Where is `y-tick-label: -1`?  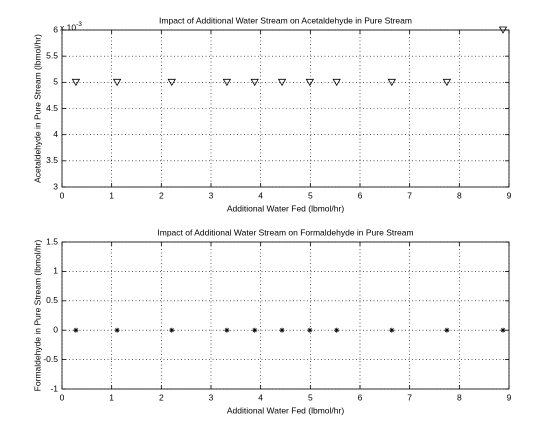 y-tick-label: -1 is located at coordinates (54, 388).